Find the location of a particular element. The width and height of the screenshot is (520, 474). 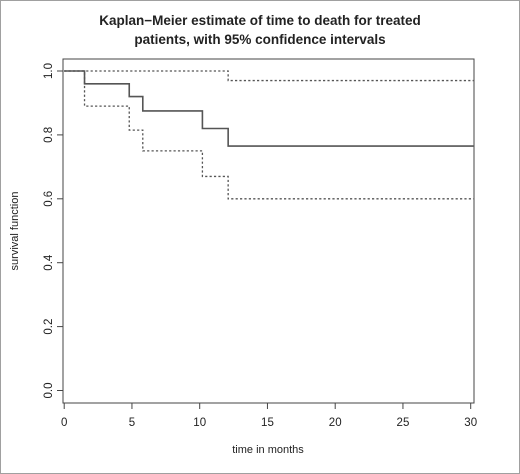

chart-title-line-2: patients, with 95% confidence intervals is located at coordinates (259, 39).